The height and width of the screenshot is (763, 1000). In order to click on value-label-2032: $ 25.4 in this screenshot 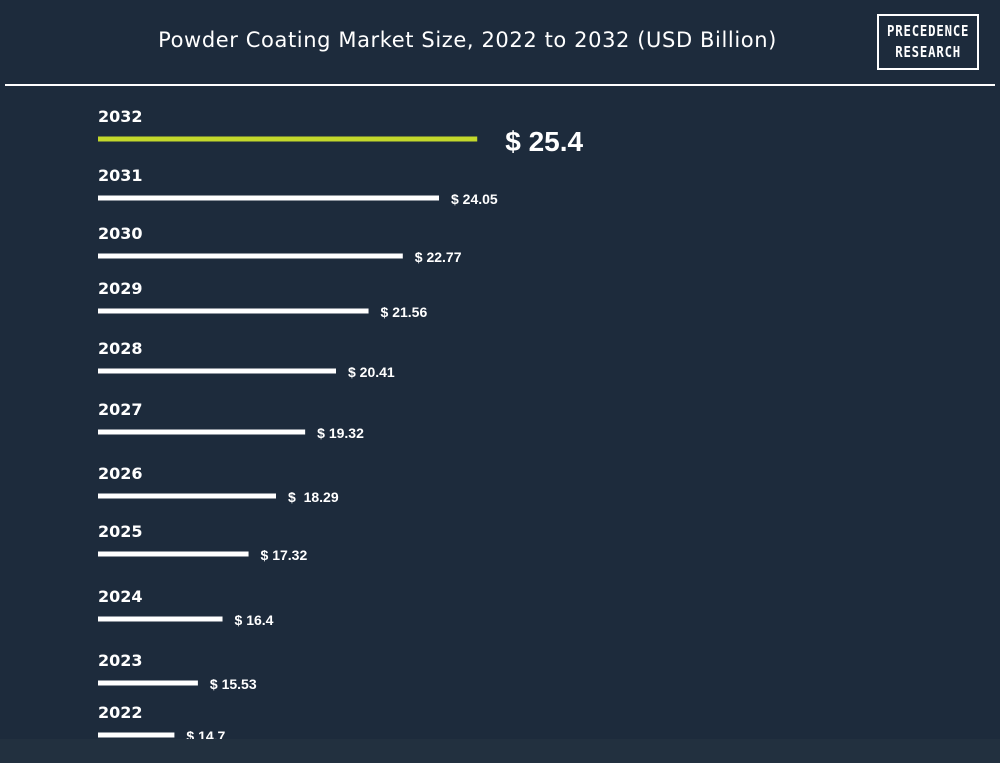, I will do `click(544, 141)`.